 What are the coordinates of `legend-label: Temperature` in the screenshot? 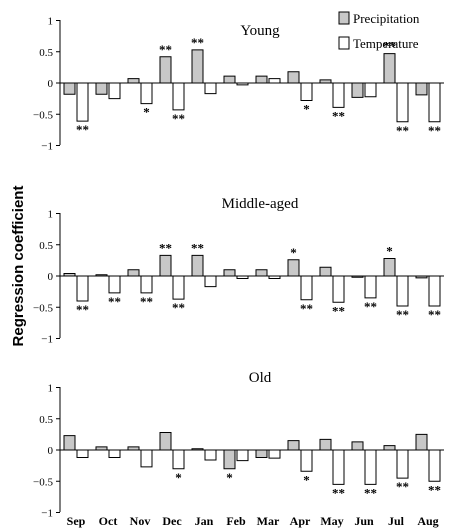 It's located at (386, 43).